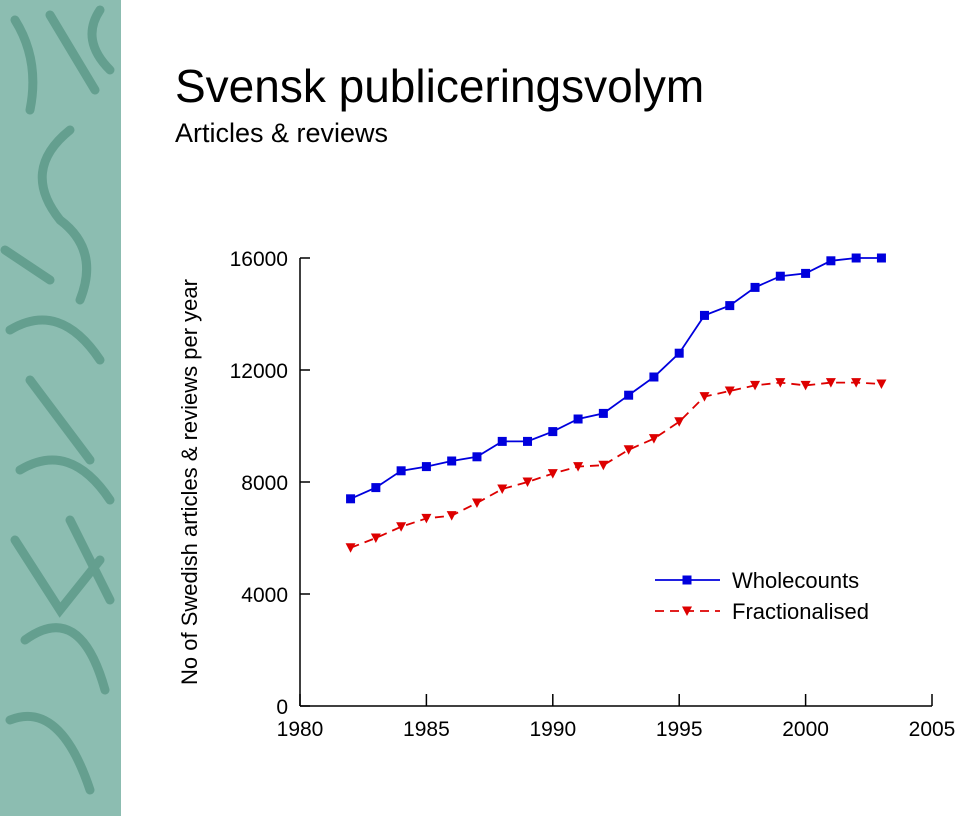 The height and width of the screenshot is (821, 960). I want to click on legend-item: Wholecounts, so click(757, 580).